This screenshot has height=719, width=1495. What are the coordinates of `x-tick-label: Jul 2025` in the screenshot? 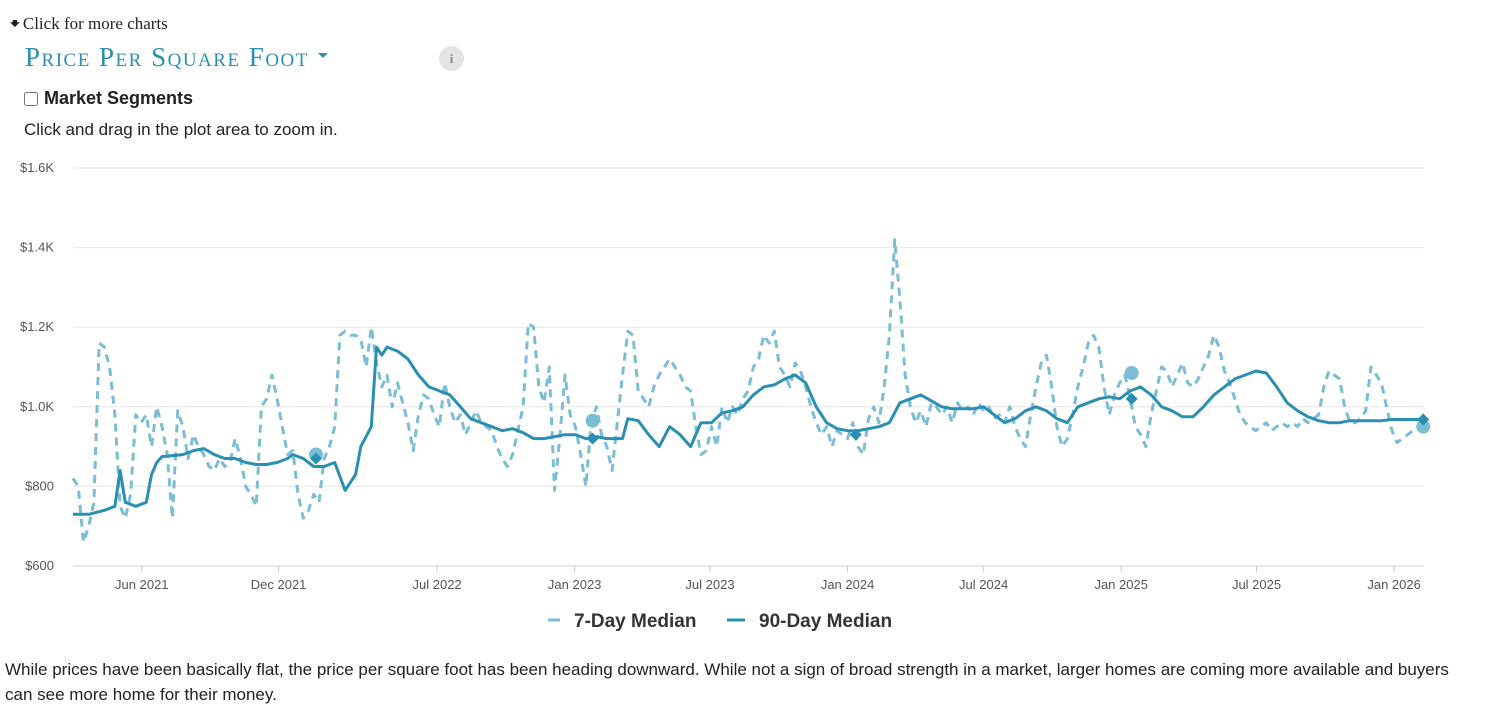 It's located at (1256, 584).